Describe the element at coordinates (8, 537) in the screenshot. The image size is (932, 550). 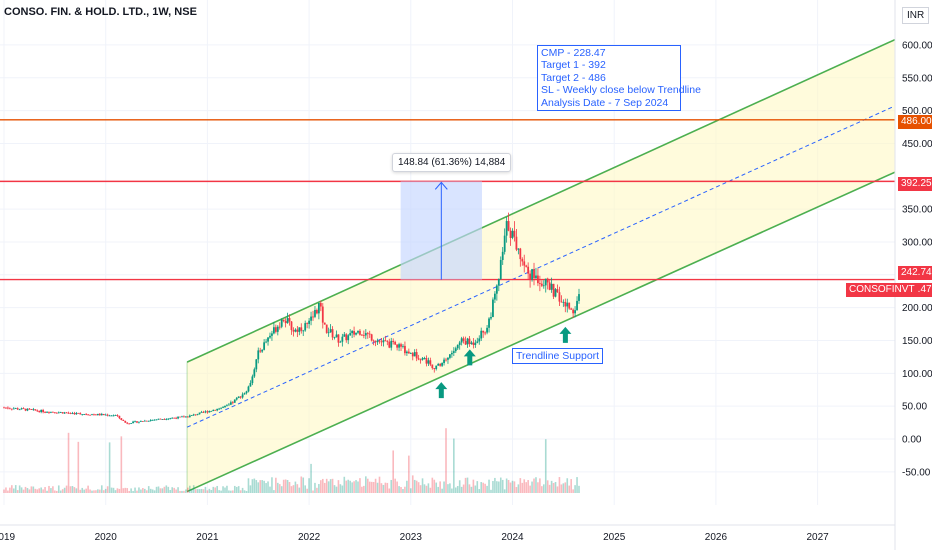
I see `x-tick-label-0: 2019` at that location.